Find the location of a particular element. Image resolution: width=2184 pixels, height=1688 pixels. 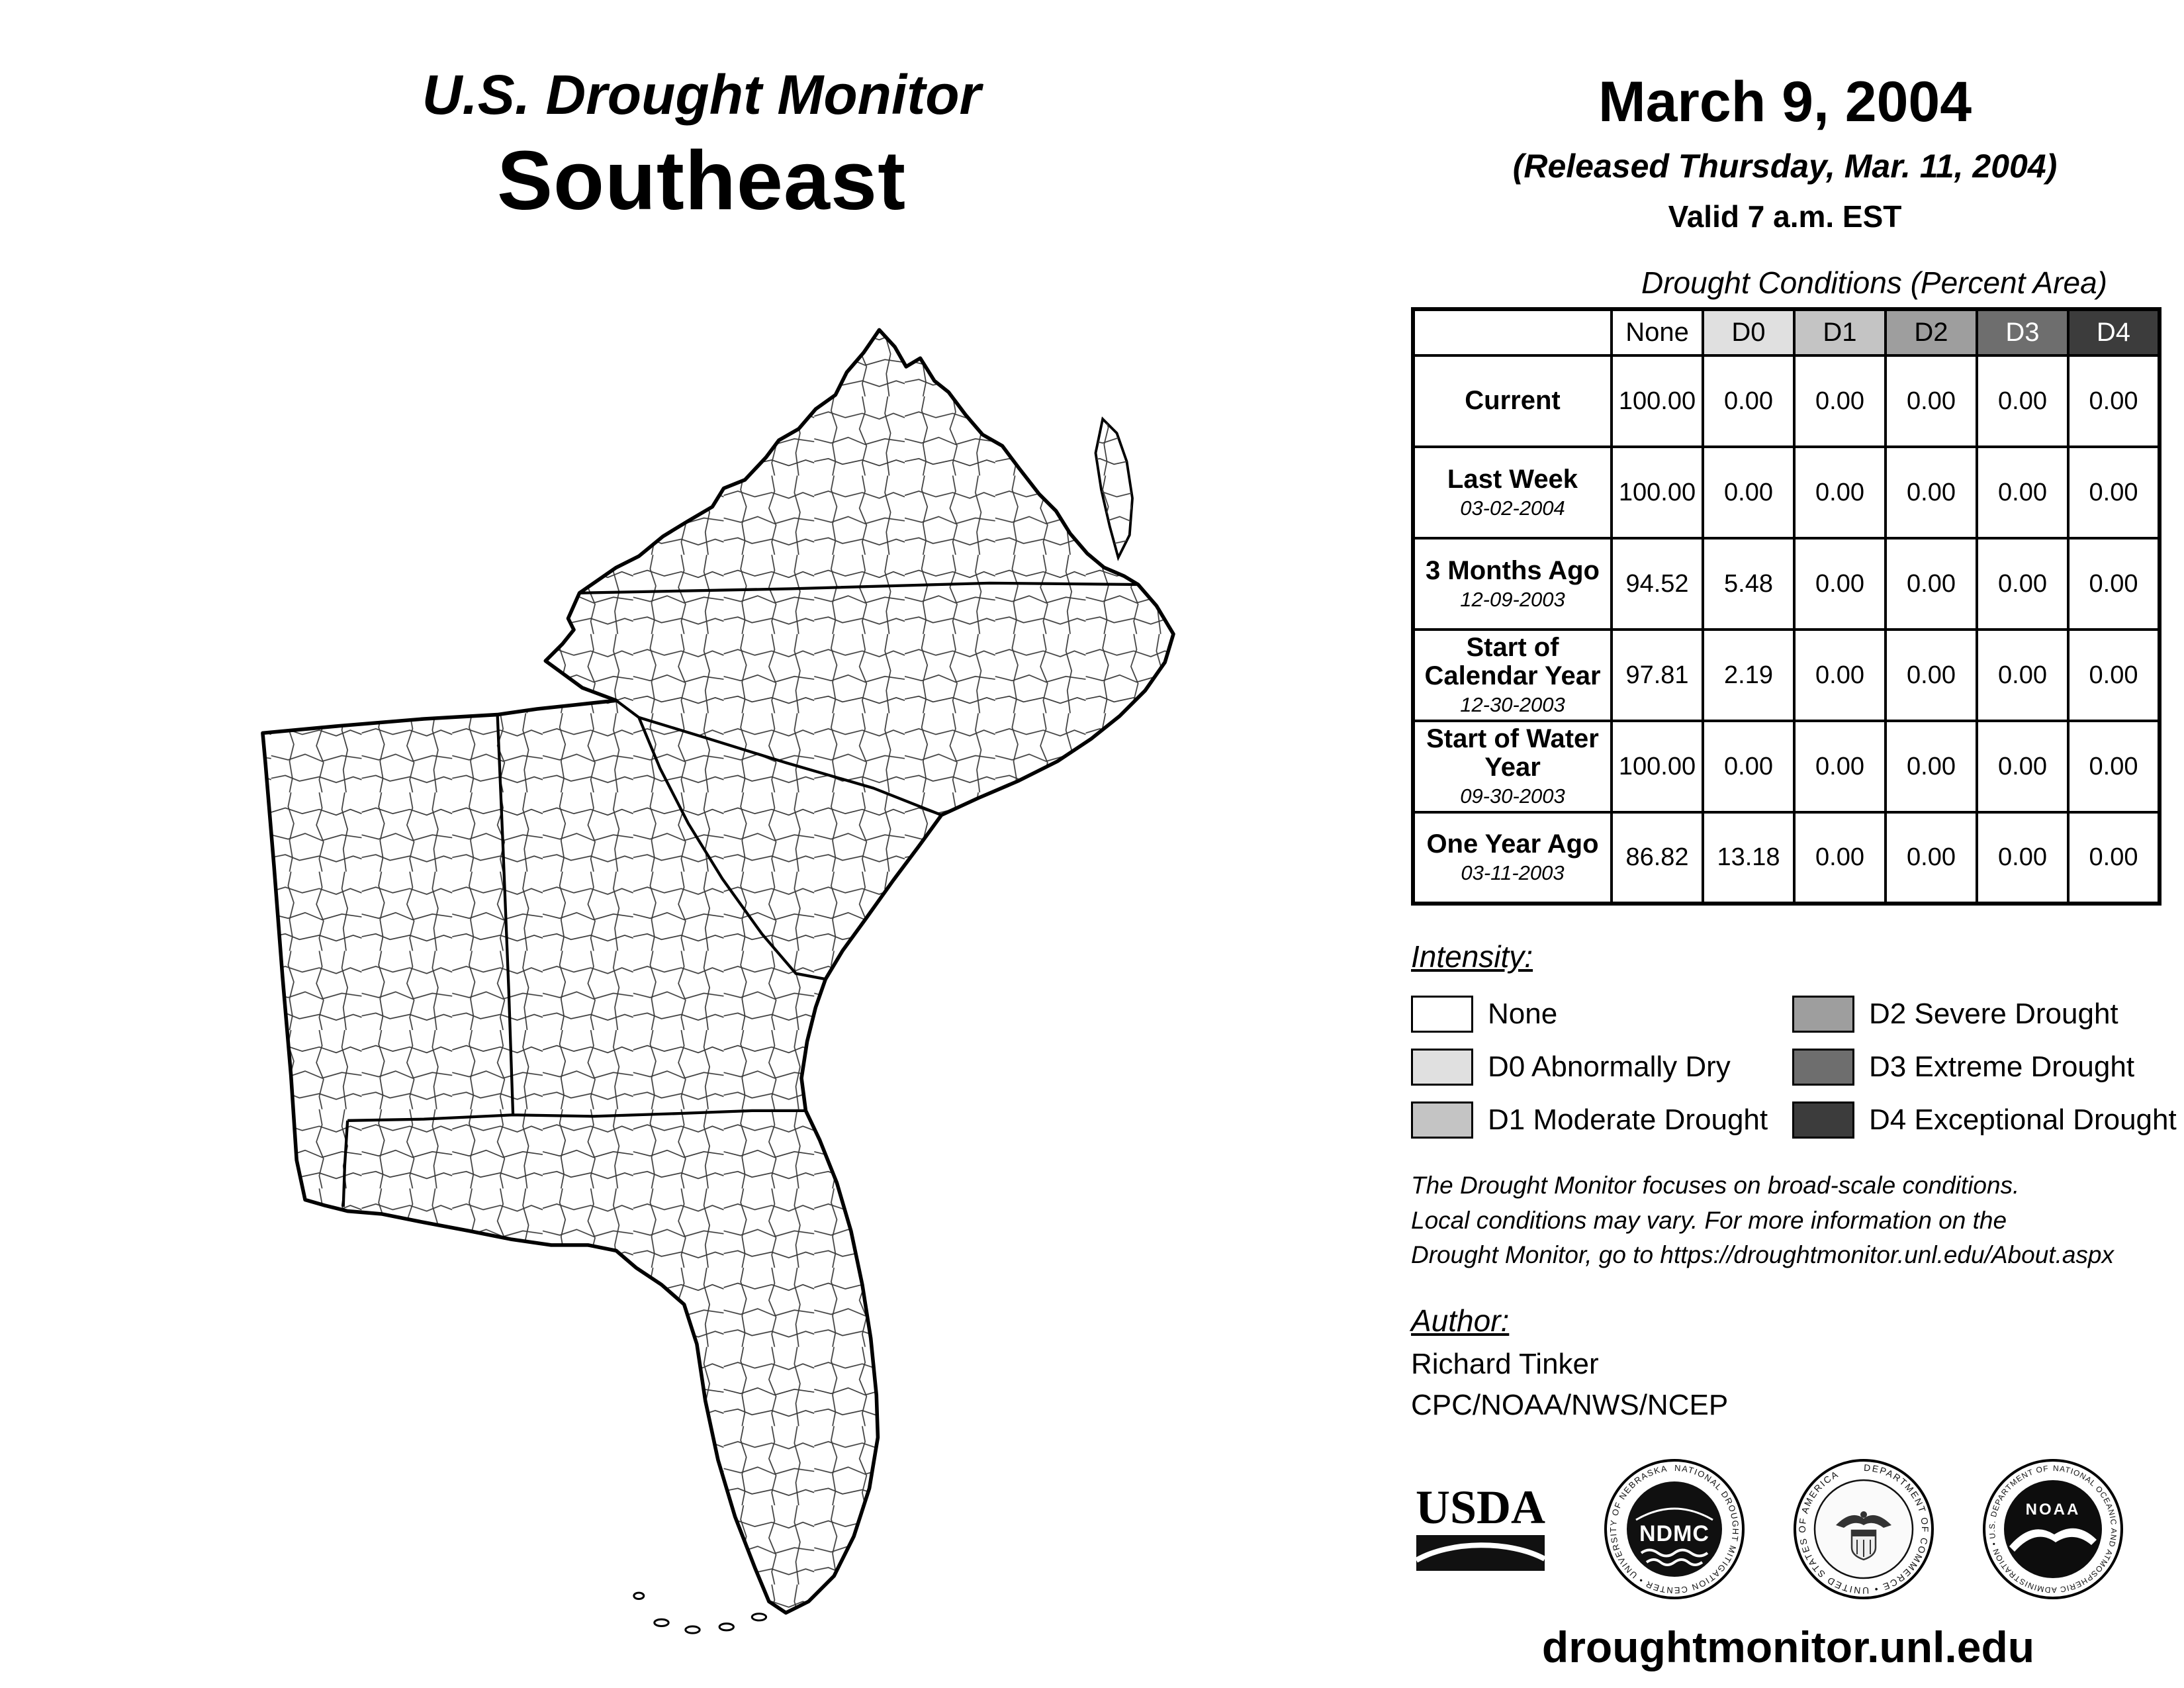

usda-logo: USDA is located at coordinates (1480, 1526).